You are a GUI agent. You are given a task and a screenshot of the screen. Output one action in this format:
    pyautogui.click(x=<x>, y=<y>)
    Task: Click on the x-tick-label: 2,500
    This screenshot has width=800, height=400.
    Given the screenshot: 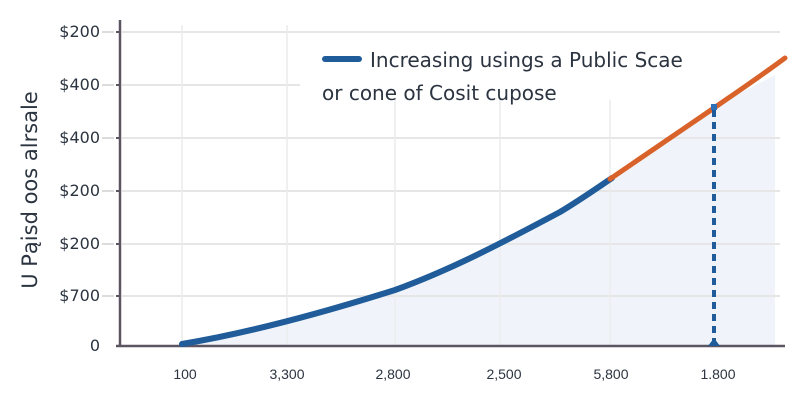 What is the action you would take?
    pyautogui.click(x=504, y=374)
    